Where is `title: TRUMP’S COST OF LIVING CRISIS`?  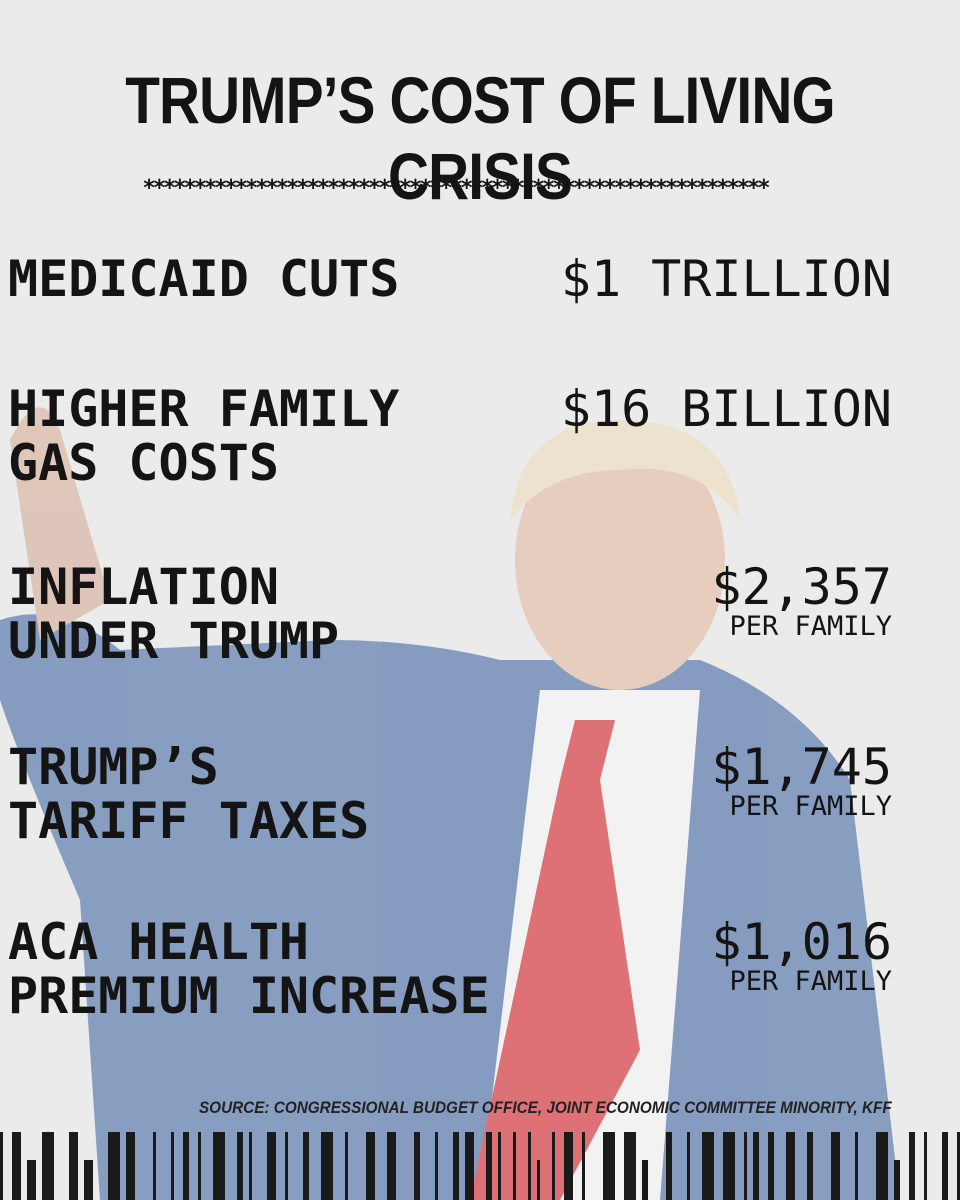
title: TRUMP’S COST OF LIVING CRISIS is located at coordinates (480, 138).